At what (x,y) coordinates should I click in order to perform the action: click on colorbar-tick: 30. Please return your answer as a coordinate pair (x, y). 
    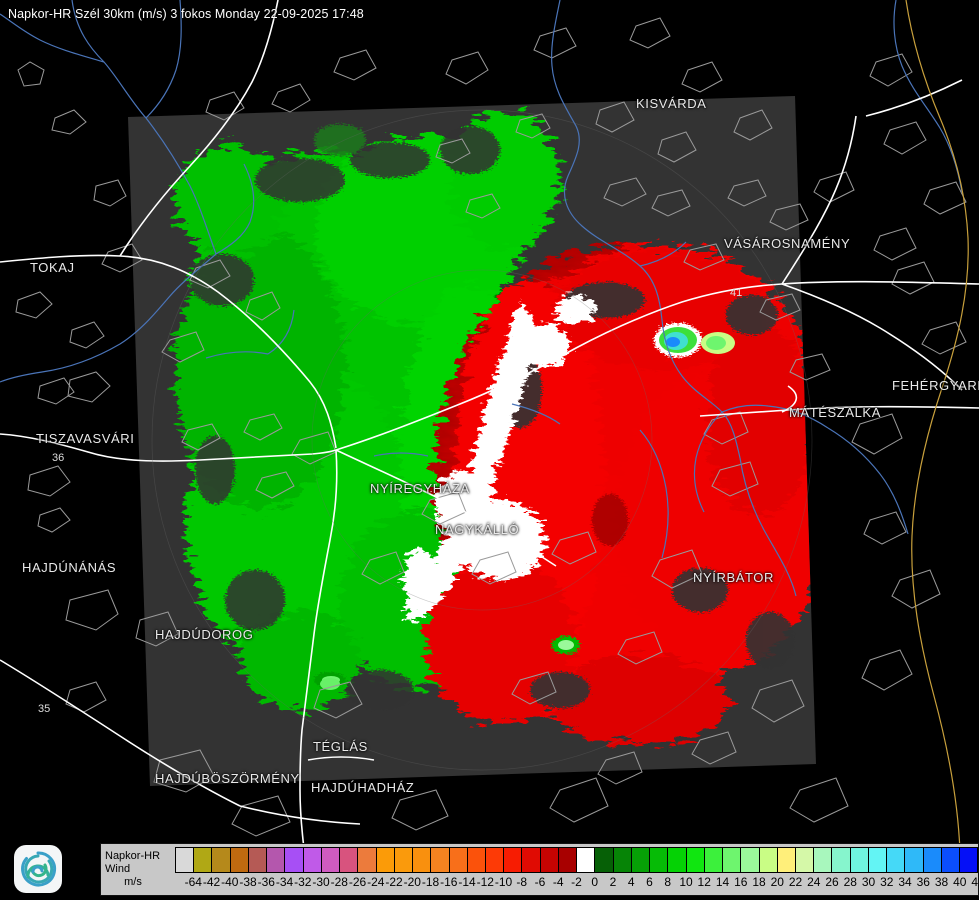
    Looking at the image, I should click on (868, 882).